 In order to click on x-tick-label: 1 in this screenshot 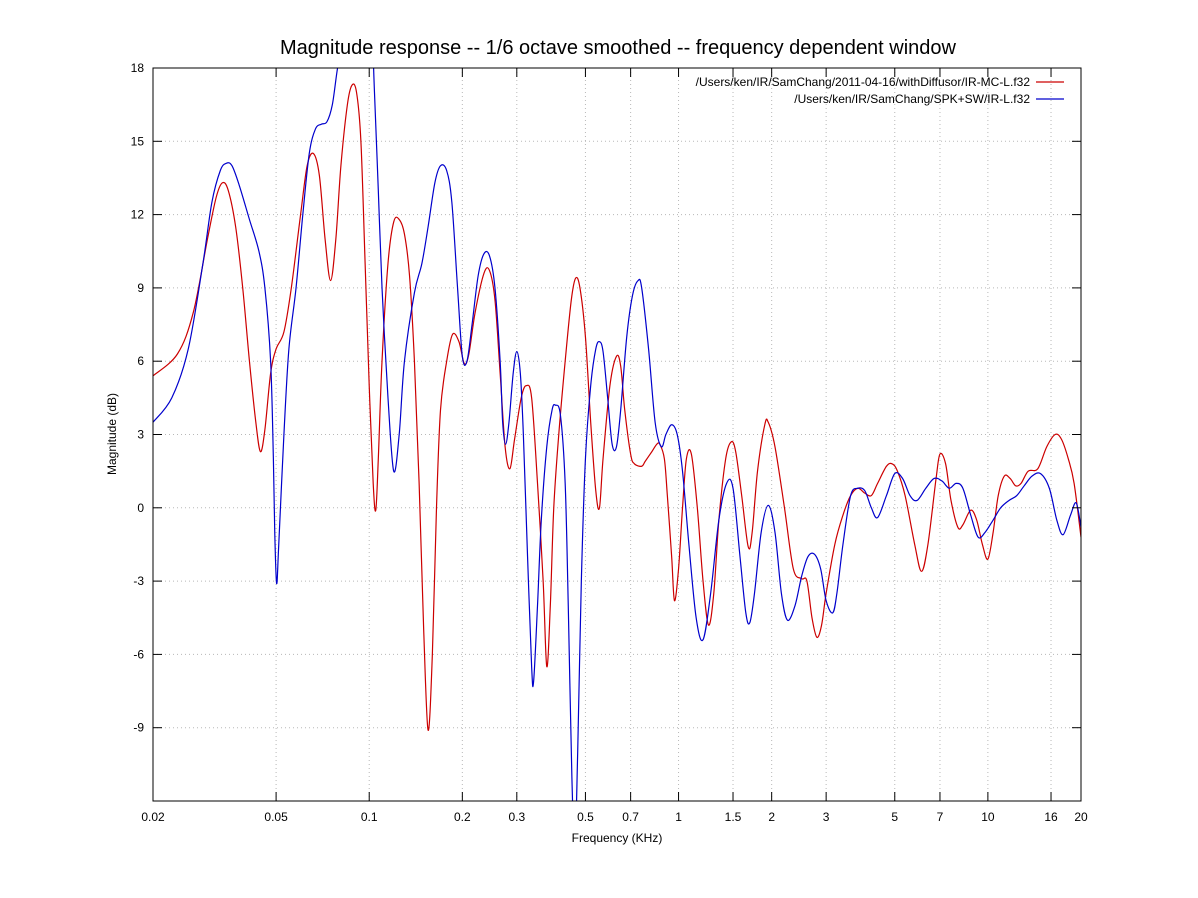, I will do `click(678, 817)`.